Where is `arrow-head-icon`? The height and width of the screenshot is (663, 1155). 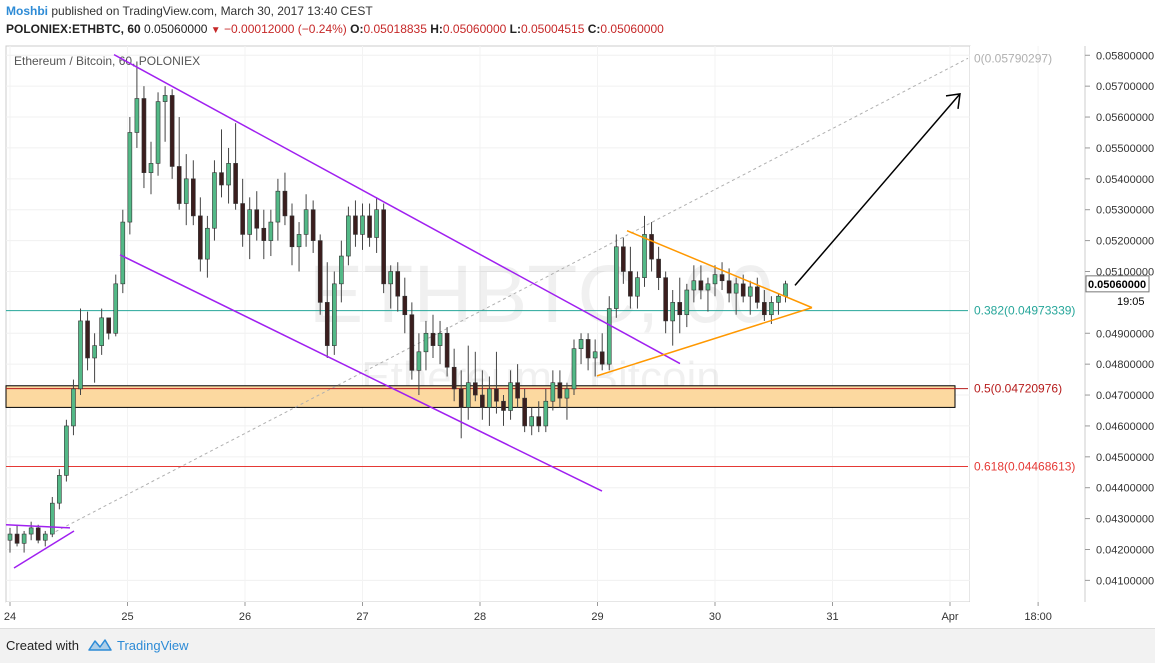 arrow-head-icon is located at coordinates (953, 100).